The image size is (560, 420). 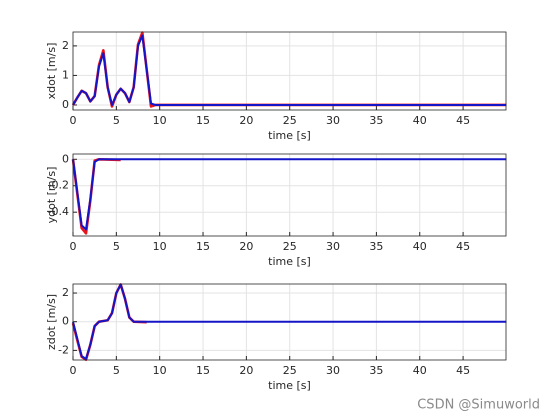 What do you see at coordinates (65, 74) in the screenshot?
I see `y-tick-label: 1` at bounding box center [65, 74].